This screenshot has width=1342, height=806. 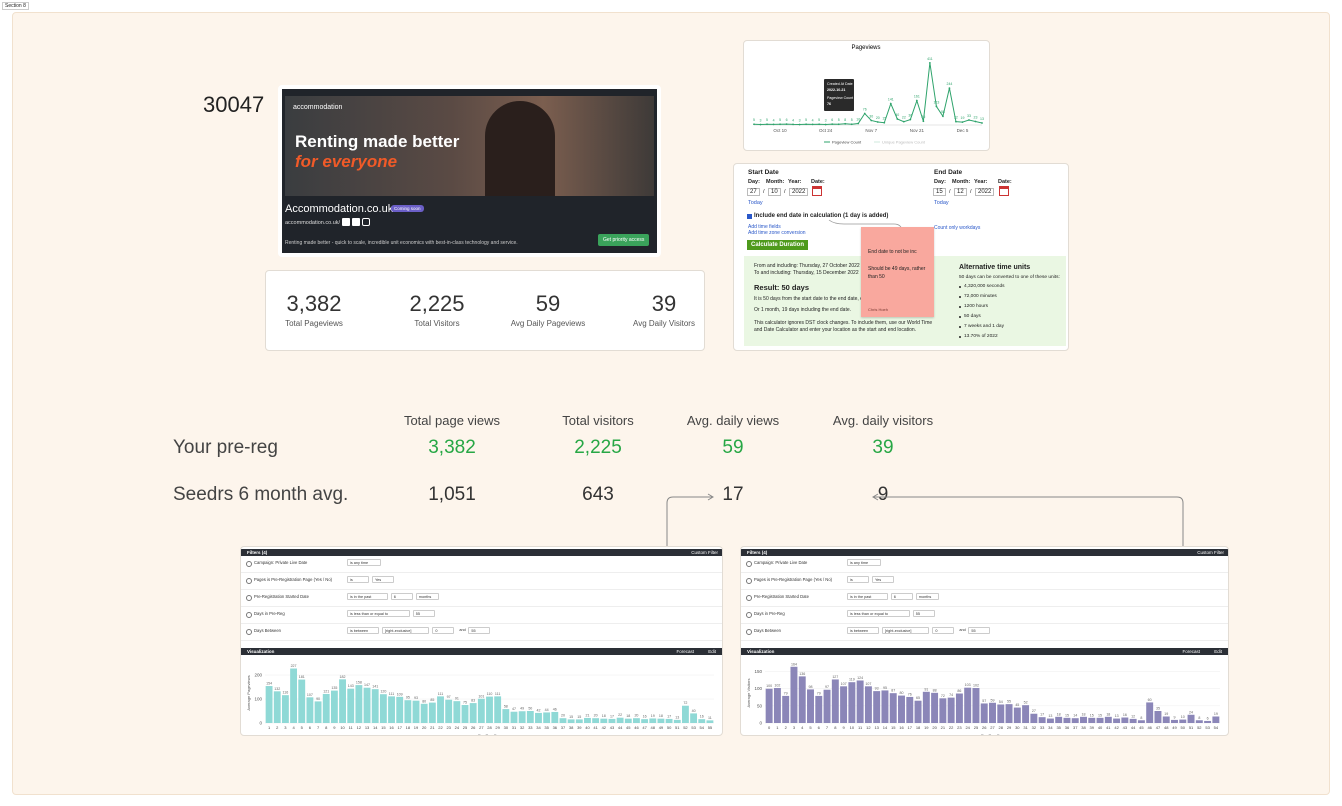 What do you see at coordinates (939, 192) in the screenshot?
I see `day-input: 15` at bounding box center [939, 192].